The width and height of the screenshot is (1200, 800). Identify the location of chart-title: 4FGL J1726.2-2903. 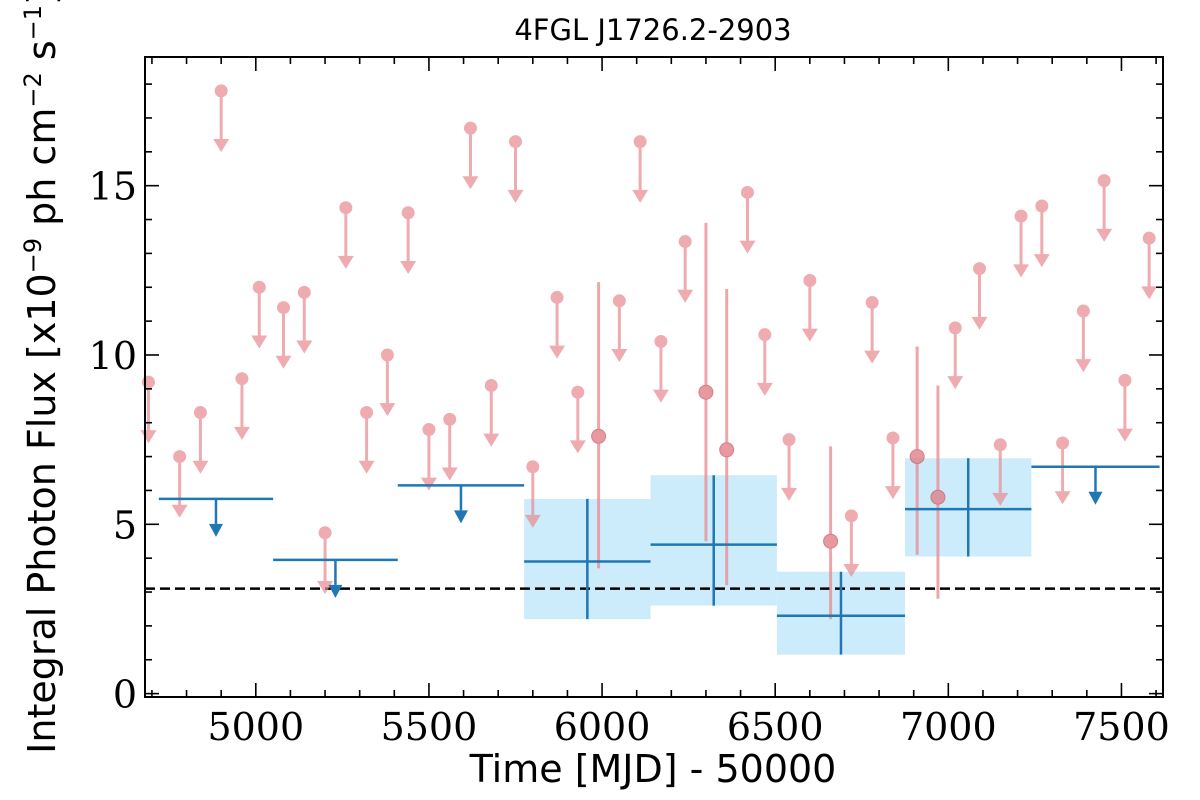
(652, 30).